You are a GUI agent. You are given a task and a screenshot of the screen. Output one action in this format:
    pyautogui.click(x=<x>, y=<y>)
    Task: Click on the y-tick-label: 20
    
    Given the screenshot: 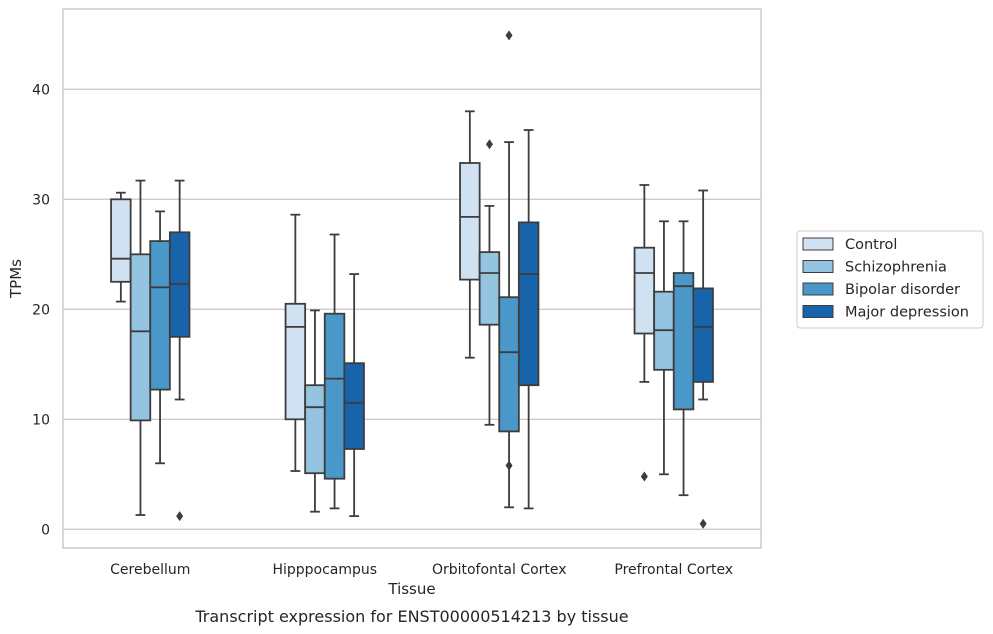 What is the action you would take?
    pyautogui.click(x=41, y=310)
    